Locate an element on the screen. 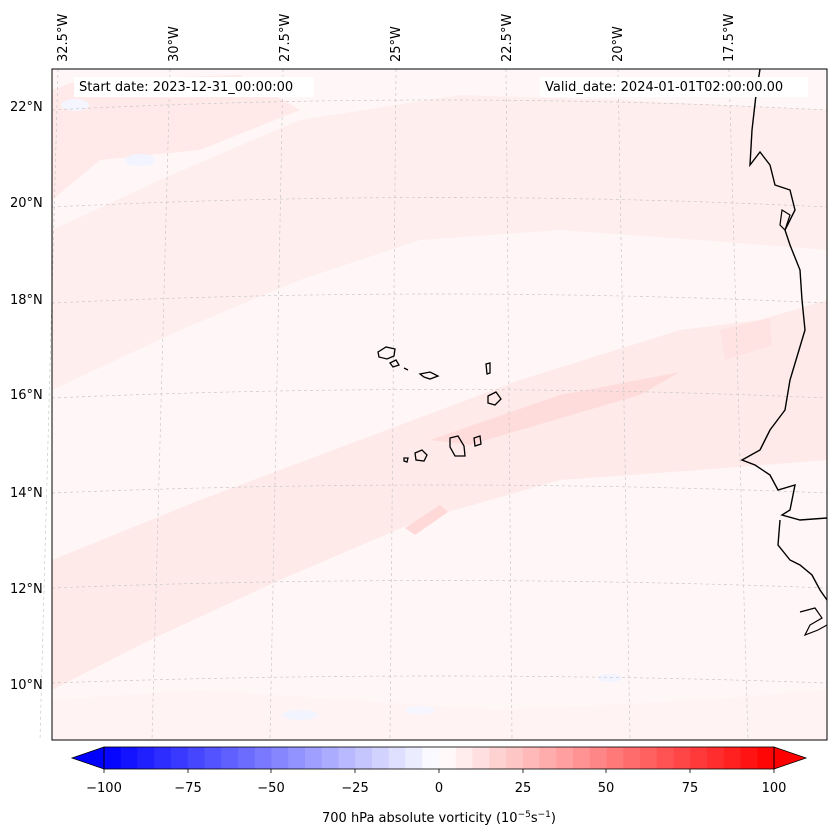 The height and width of the screenshot is (839, 837). colorbar-tick-label: 25 is located at coordinates (523, 788).